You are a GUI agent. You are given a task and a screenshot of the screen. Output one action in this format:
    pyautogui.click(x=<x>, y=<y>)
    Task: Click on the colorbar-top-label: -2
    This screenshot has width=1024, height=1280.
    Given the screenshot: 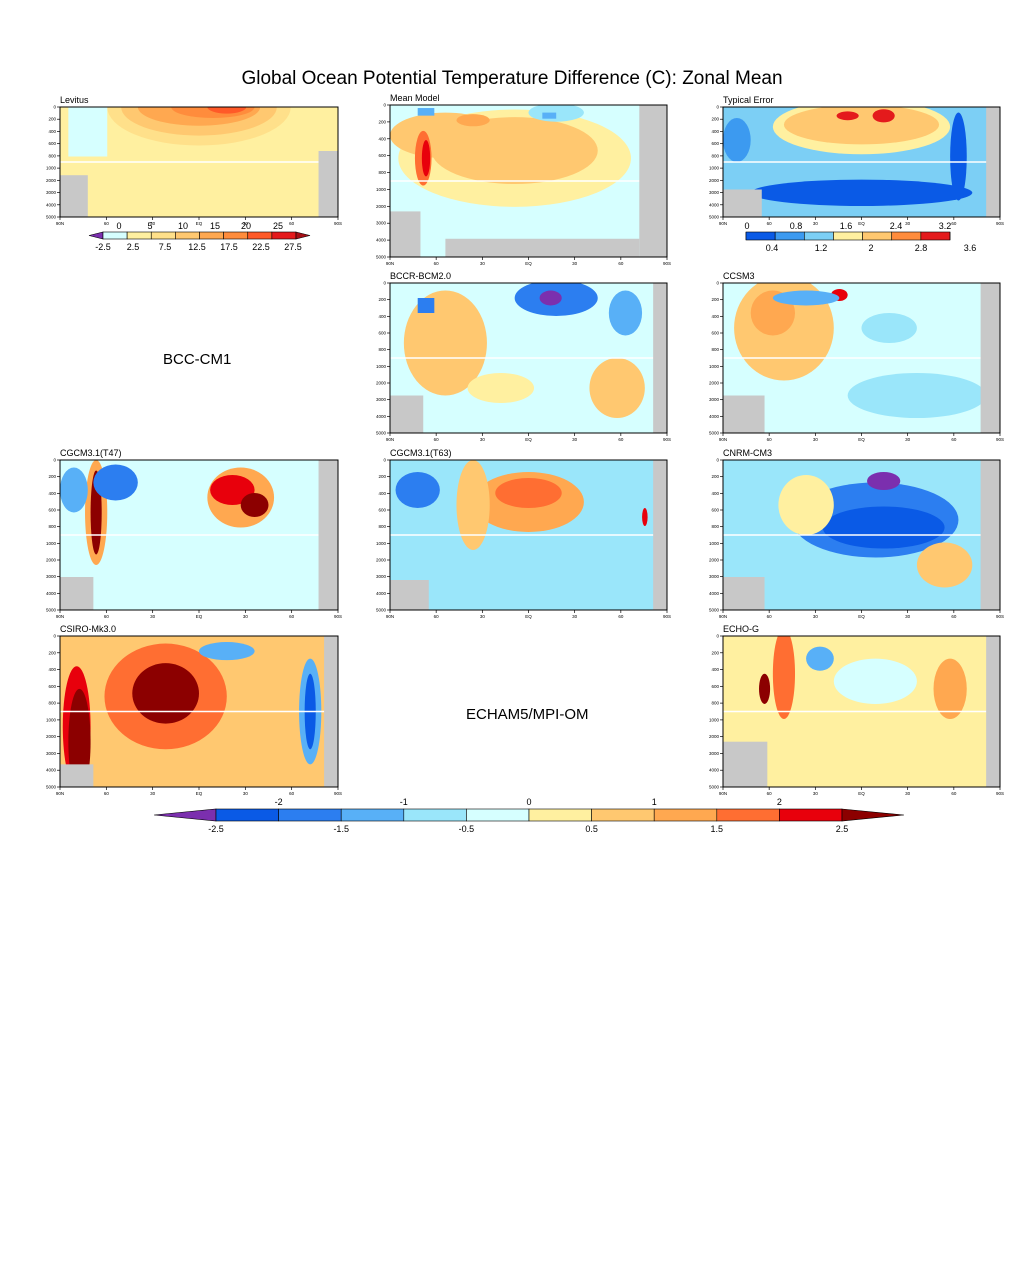 What is the action you would take?
    pyautogui.click(x=279, y=802)
    